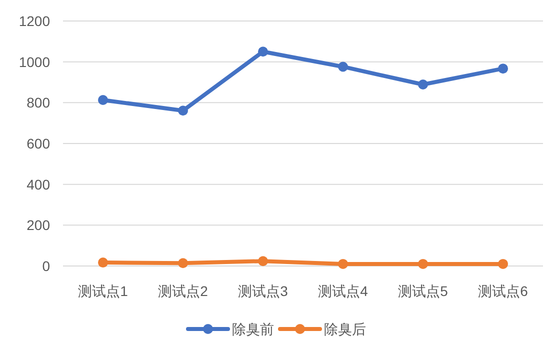 This screenshot has width=554, height=353. I want to click on x-tick-label: 测试点4, so click(343, 291).